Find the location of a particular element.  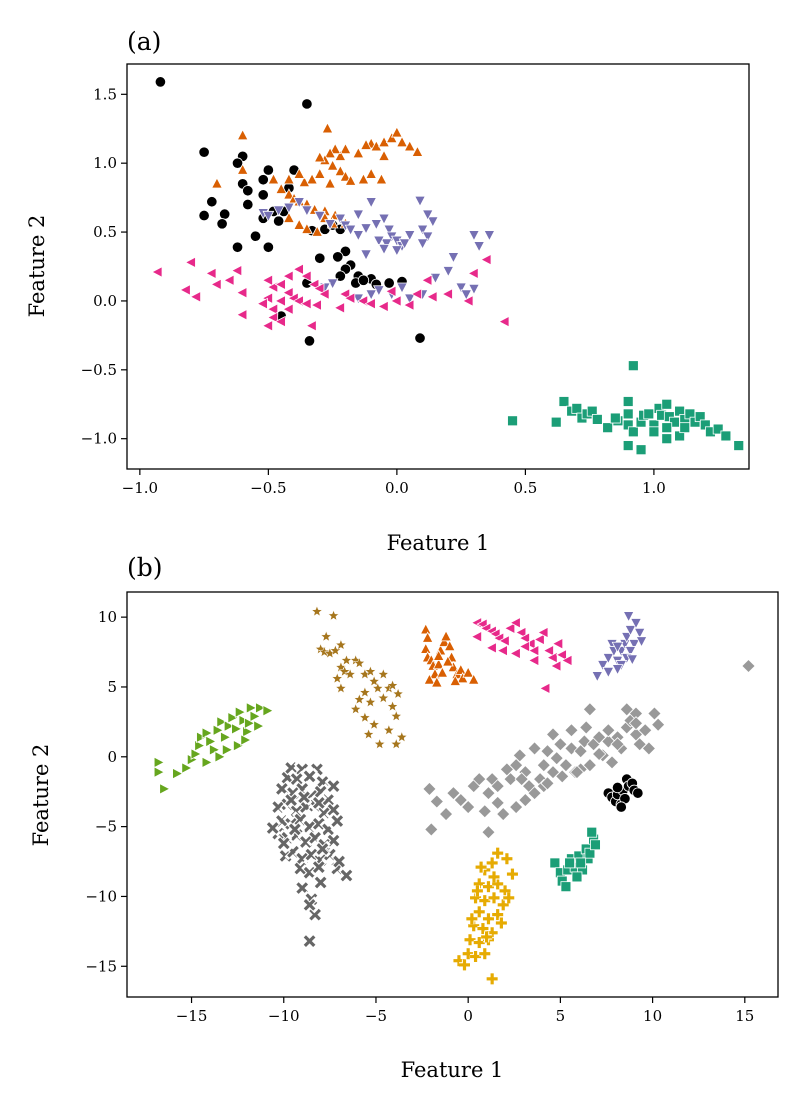

x-tick-label: 0.5 is located at coordinates (525, 488).